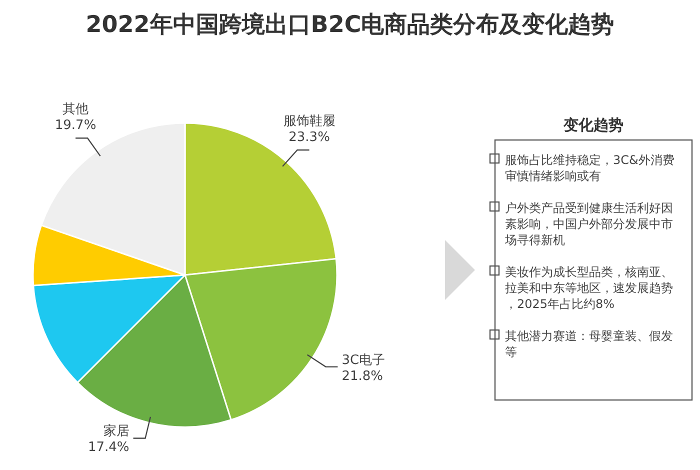 The image size is (700, 470). What do you see at coordinates (75, 126) in the screenshot?
I see `data-label: 19.7%` at bounding box center [75, 126].